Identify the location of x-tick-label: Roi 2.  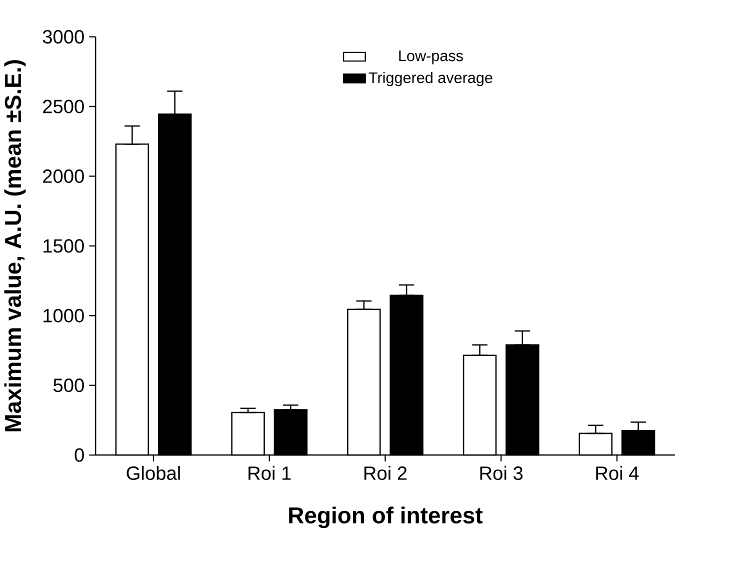
(385, 473).